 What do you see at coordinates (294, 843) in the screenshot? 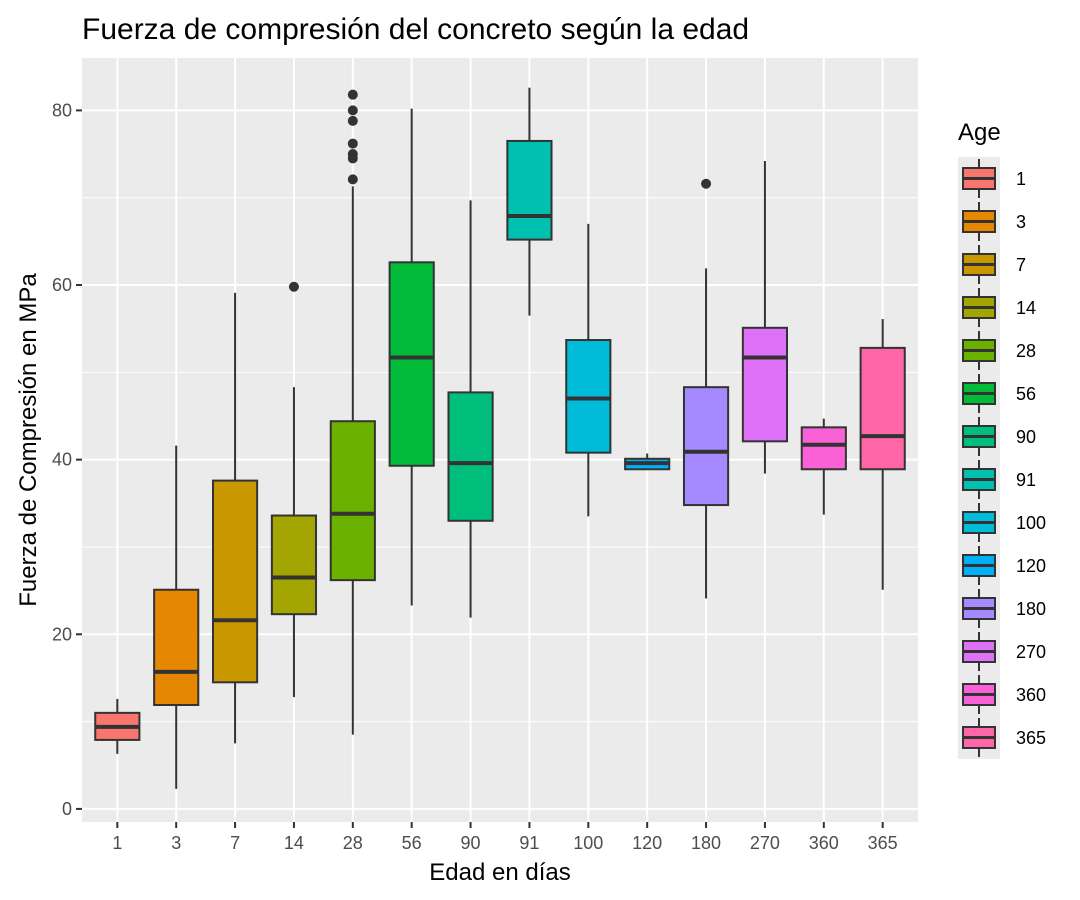
I see `x-tick-label: 14` at bounding box center [294, 843].